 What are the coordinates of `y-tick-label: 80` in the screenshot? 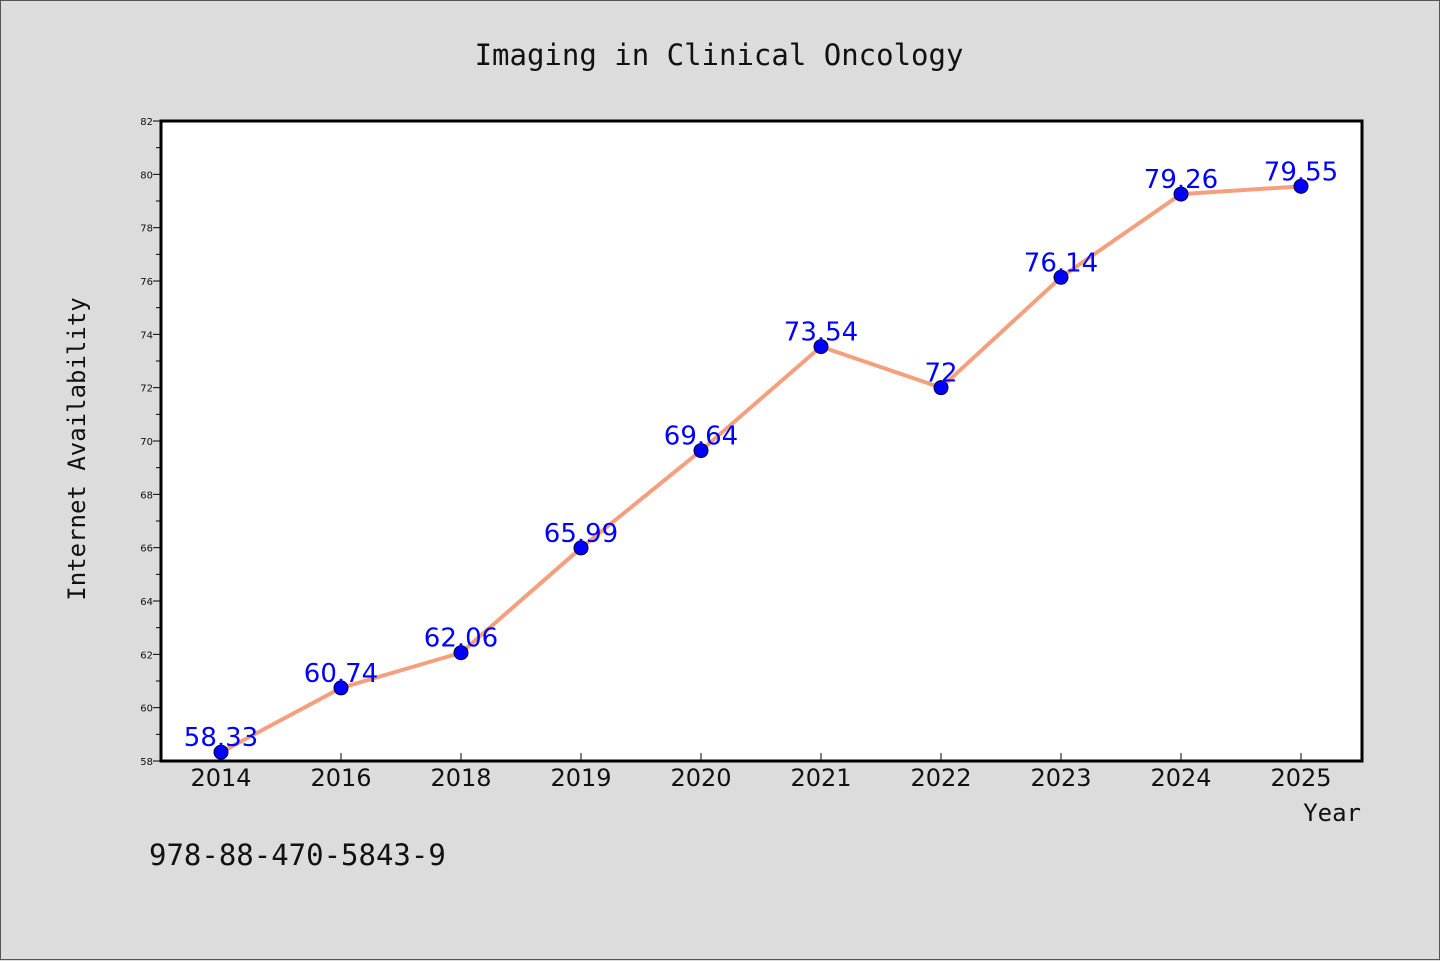 It's located at (146, 175).